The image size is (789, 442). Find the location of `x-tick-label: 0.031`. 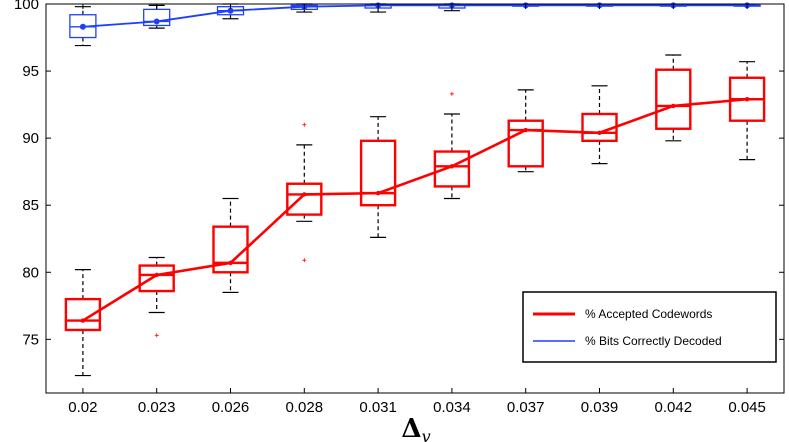

x-tick-label: 0.031 is located at coordinates (378, 407).